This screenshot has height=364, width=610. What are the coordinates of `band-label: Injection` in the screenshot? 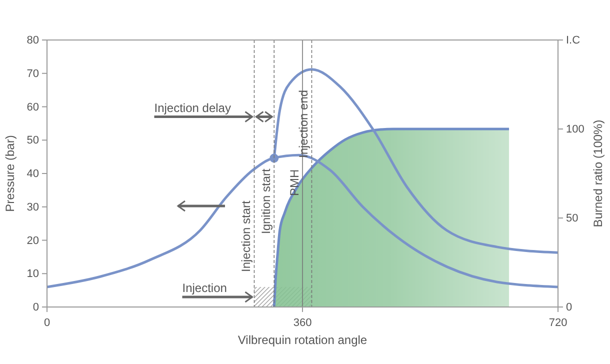 It's located at (204, 288).